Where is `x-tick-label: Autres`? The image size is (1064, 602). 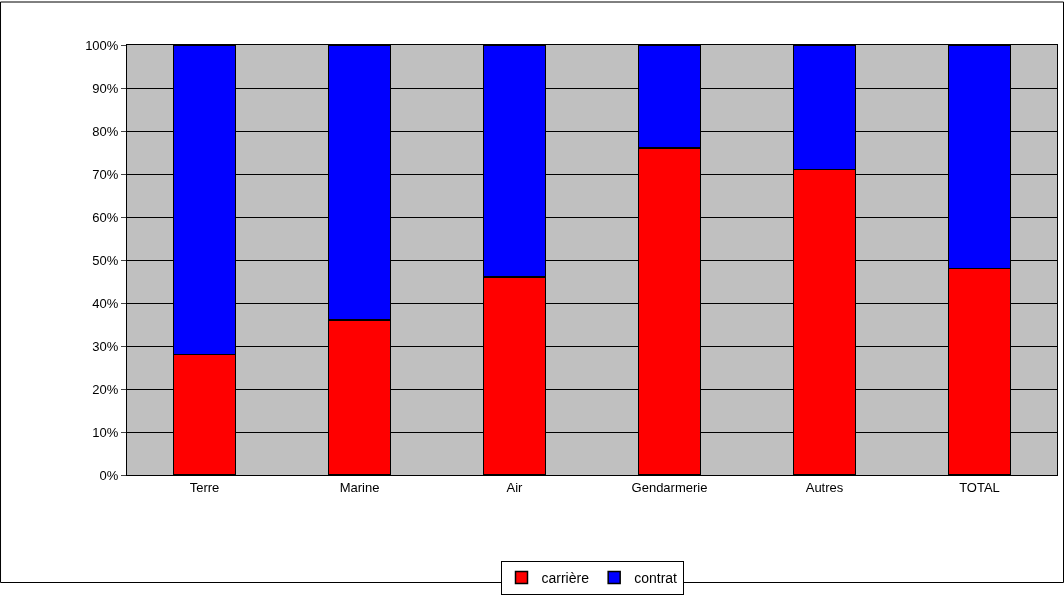 x-tick-label: Autres is located at coordinates (824, 487).